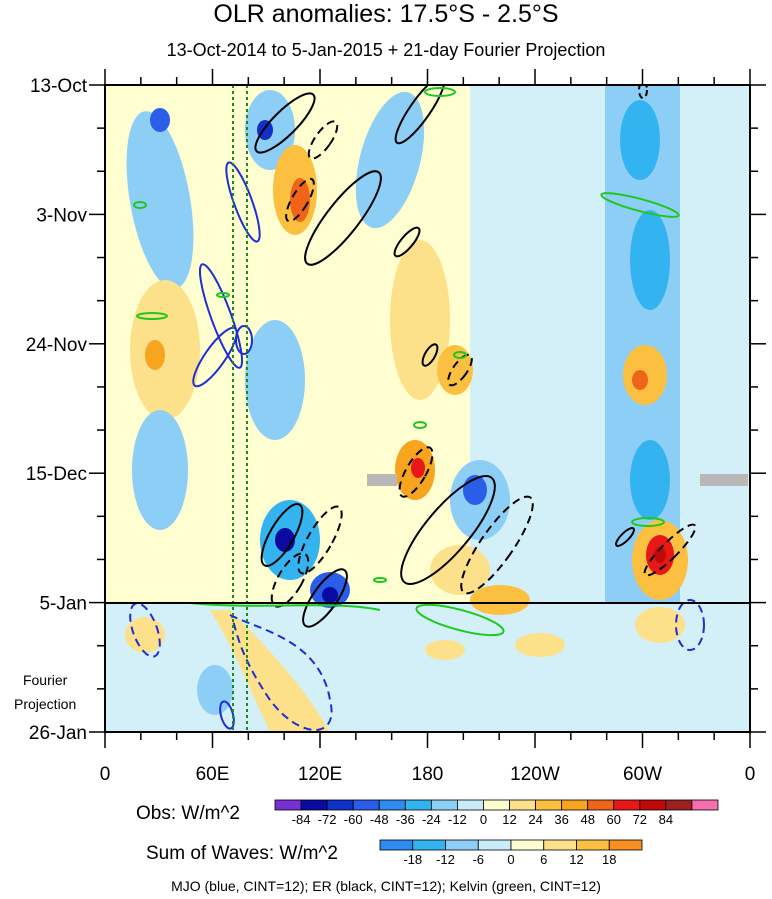 The image size is (772, 899). I want to click on colorbar-level-label: 36, so click(561, 819).